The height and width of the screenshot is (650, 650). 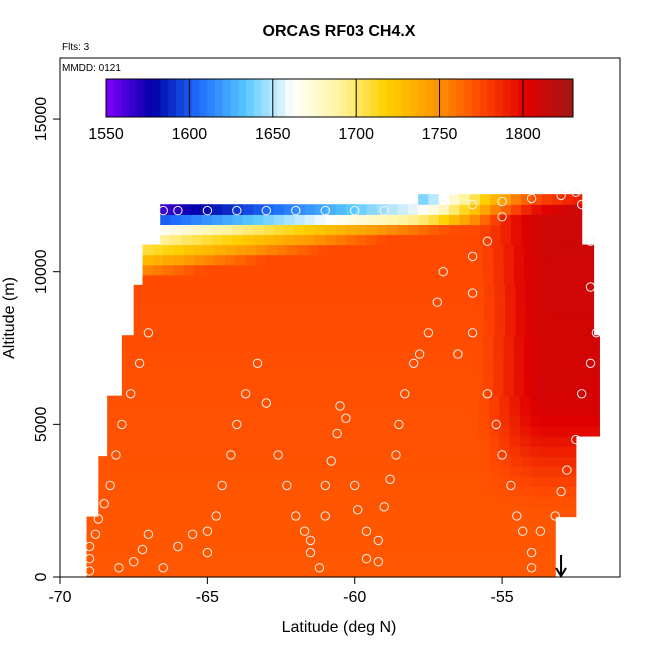 What do you see at coordinates (331, 110) in the screenshot?
I see `colorbar: 1550 1600 1650 1700 1750 1800` at bounding box center [331, 110].